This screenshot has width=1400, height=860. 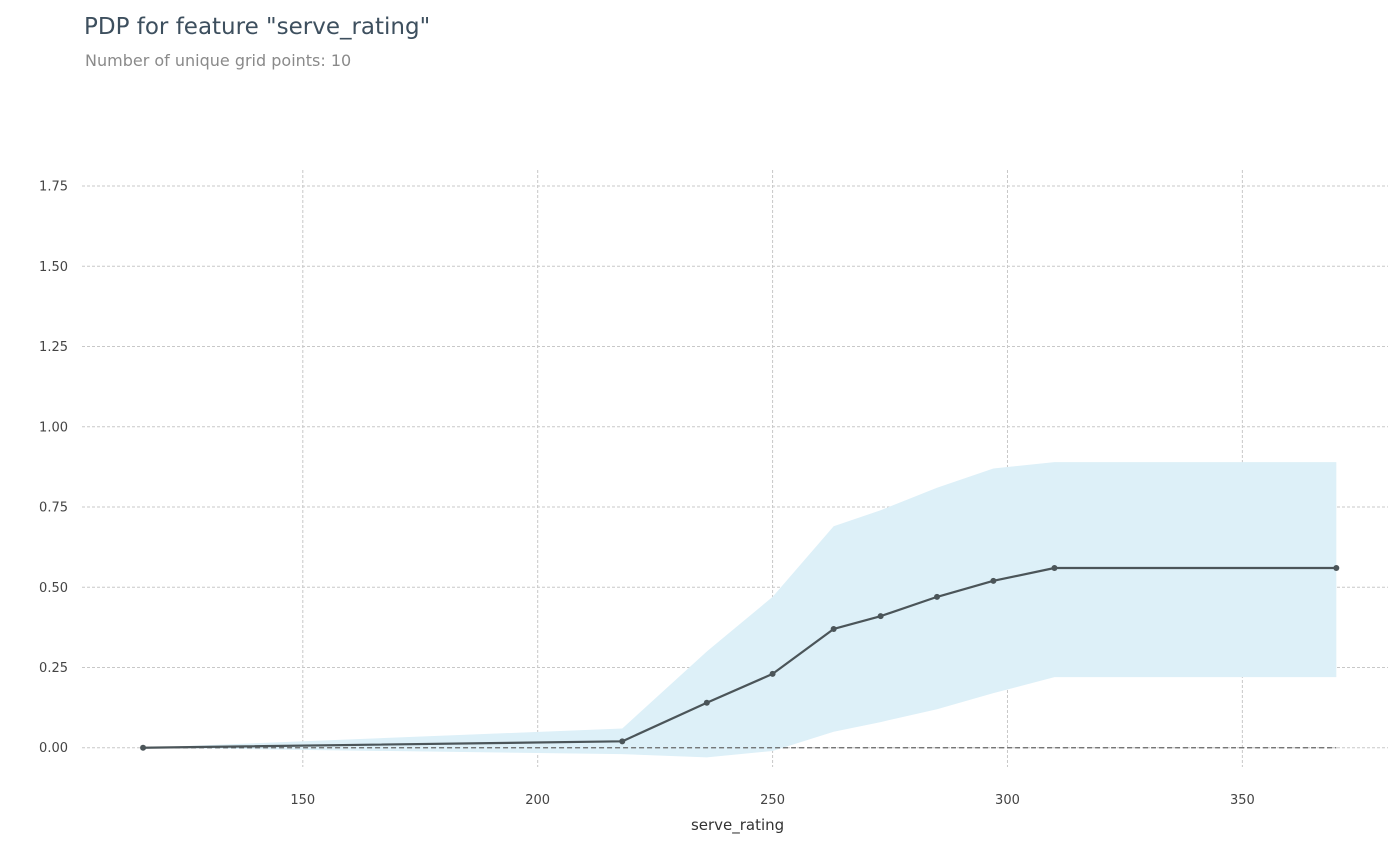 What do you see at coordinates (257, 27) in the screenshot?
I see `chart-title: PDP for feature "serve_rating"` at bounding box center [257, 27].